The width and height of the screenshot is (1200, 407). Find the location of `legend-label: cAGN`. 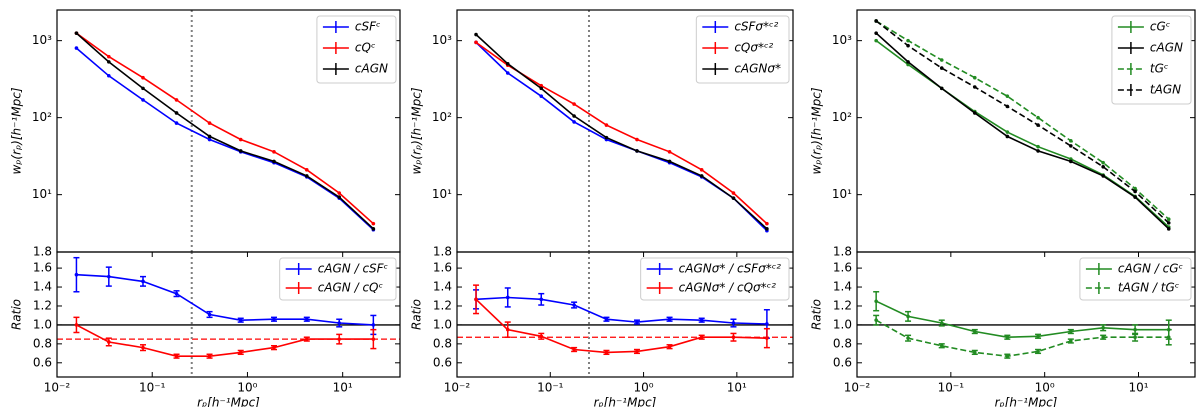

legend-label: cAGN is located at coordinates (371, 69).